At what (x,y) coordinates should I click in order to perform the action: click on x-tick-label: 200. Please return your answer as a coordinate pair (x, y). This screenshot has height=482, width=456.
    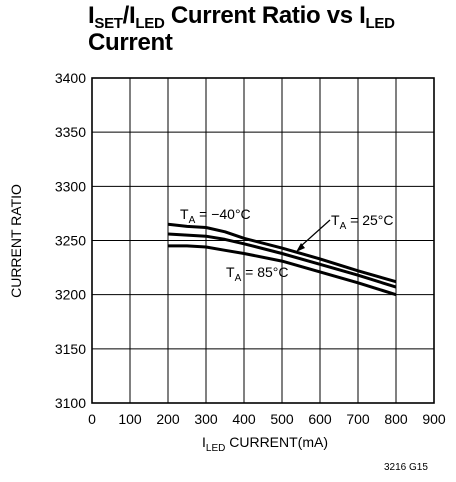
    Looking at the image, I should click on (168, 419).